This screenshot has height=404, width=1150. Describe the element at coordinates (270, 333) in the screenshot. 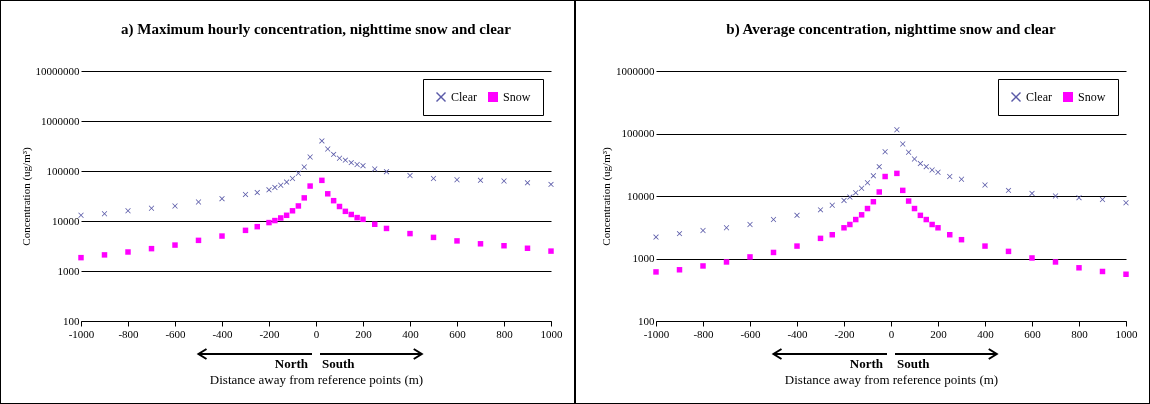

I see `x-tick-label: -200` at that location.